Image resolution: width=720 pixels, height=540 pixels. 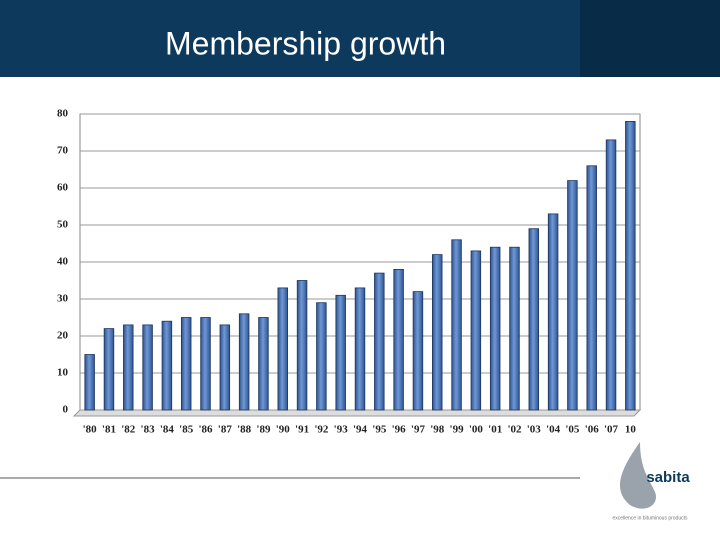 What do you see at coordinates (63, 188) in the screenshot?
I see `y-tick-label: 60` at bounding box center [63, 188].